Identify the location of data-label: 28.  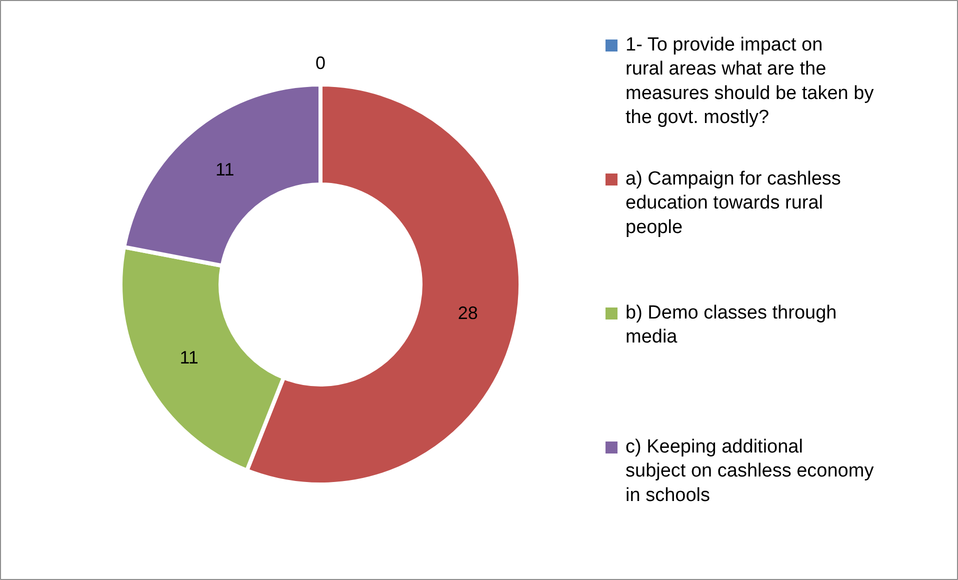
(468, 313).